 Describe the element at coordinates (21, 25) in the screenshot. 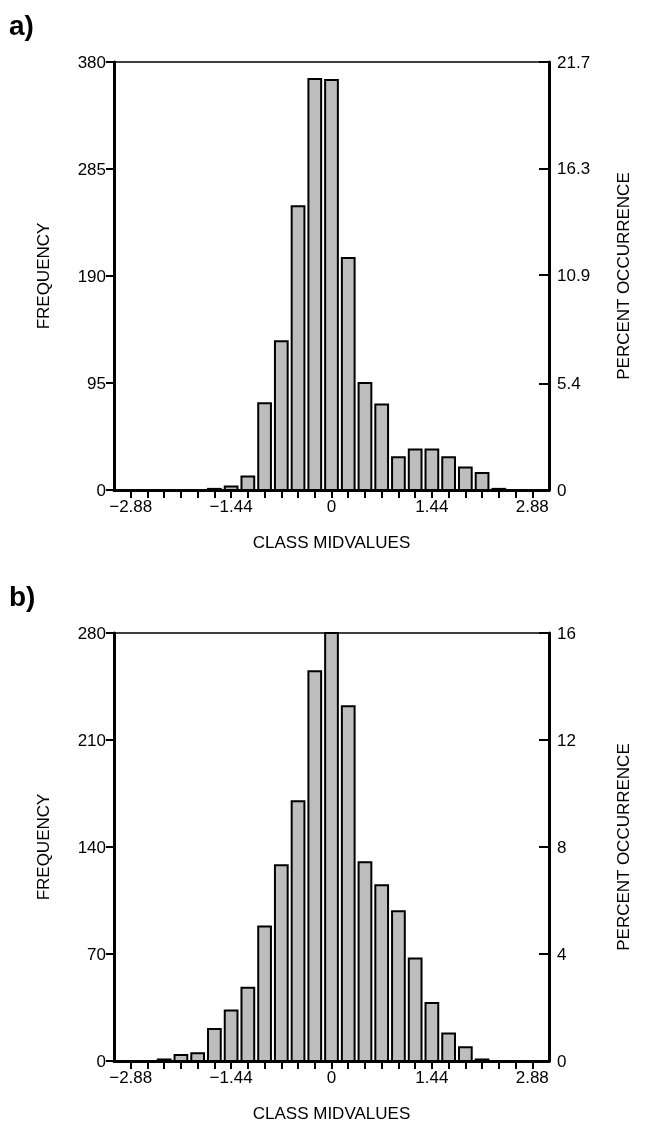

I see `chart-title: a)` at that location.